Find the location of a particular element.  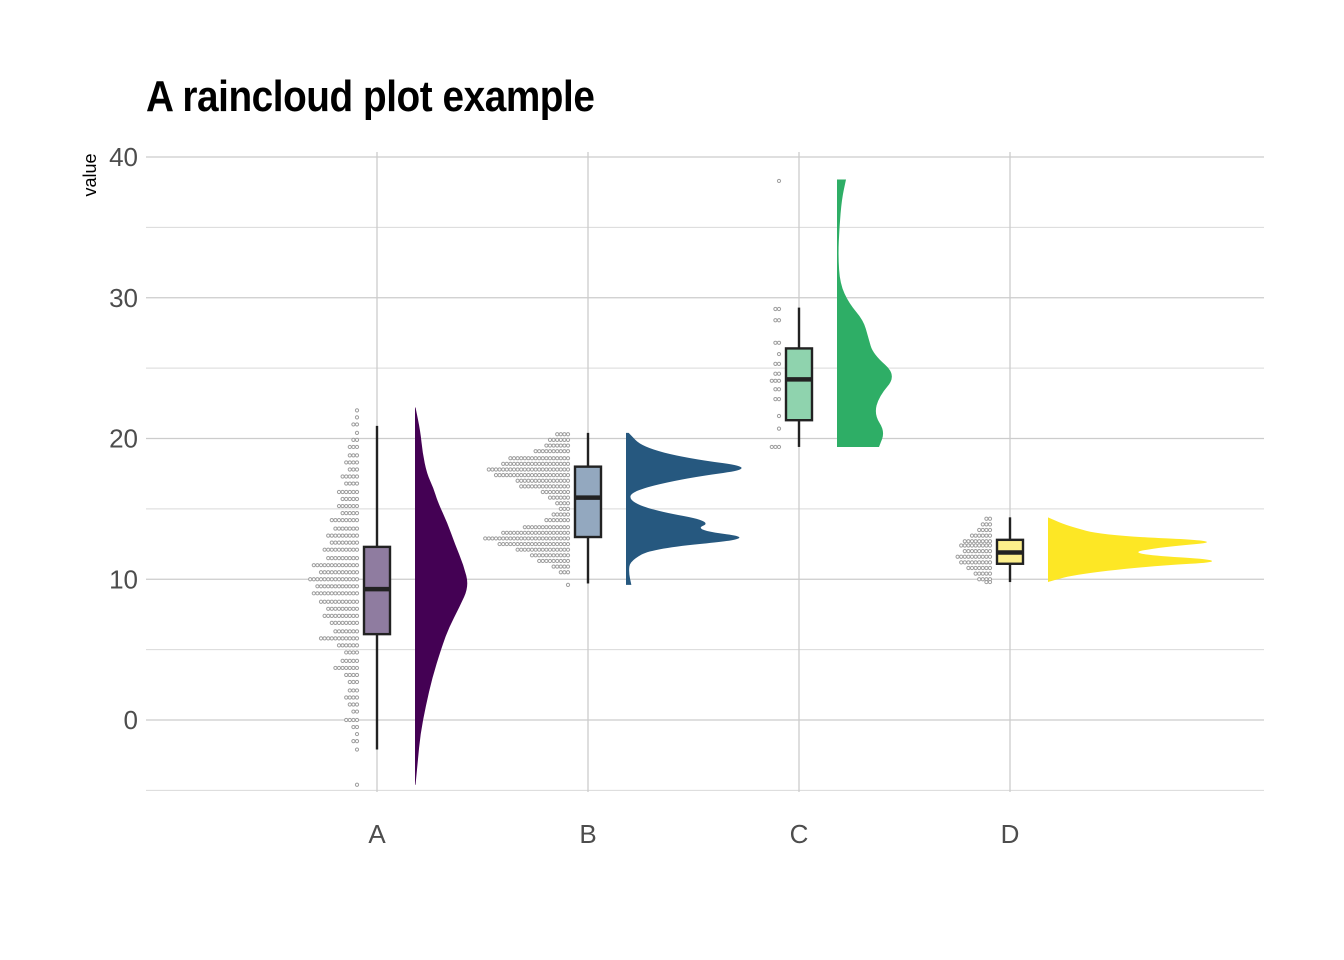

x-tick-label: C is located at coordinates (799, 834).